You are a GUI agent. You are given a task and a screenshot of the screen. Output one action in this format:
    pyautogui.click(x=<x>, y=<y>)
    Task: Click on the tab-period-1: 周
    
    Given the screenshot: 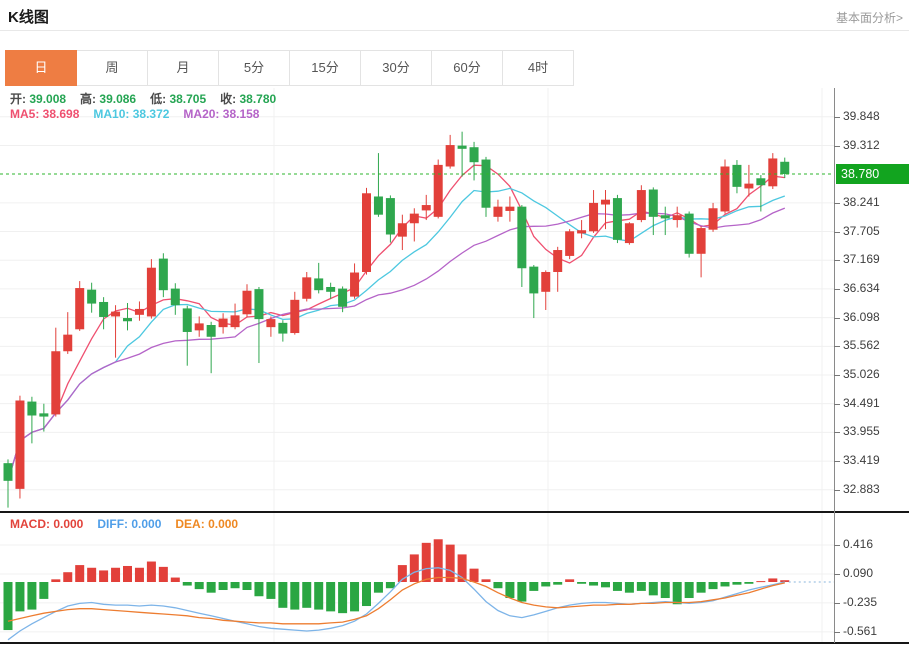 What is the action you would take?
    pyautogui.click(x=112, y=68)
    